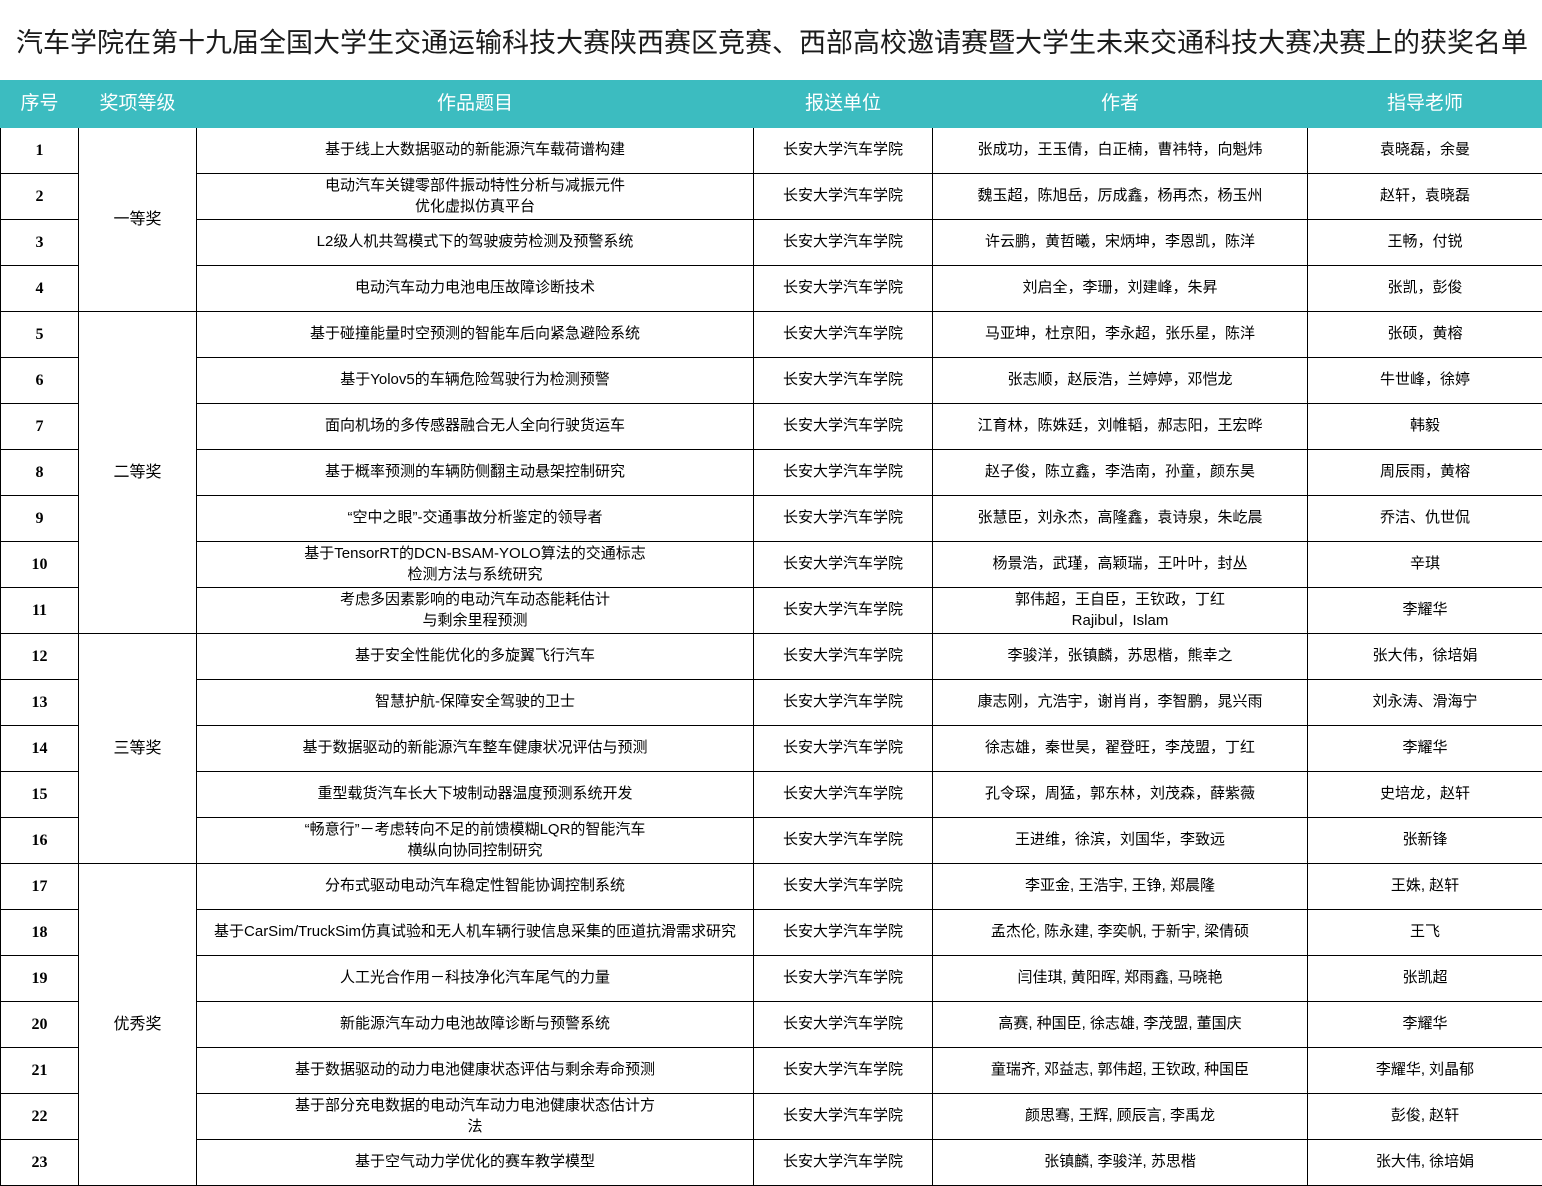 The width and height of the screenshot is (1542, 1186). Describe the element at coordinates (1120, 1025) in the screenshot. I see `cell-authors: 高赛, 种国臣, 徐志雄, 李茂盟, 董国庆` at that location.